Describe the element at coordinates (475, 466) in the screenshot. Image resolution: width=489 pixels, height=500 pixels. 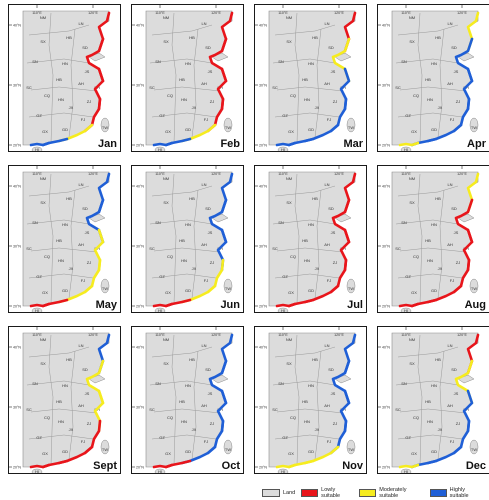
I see `month-label: Dec` at that location.